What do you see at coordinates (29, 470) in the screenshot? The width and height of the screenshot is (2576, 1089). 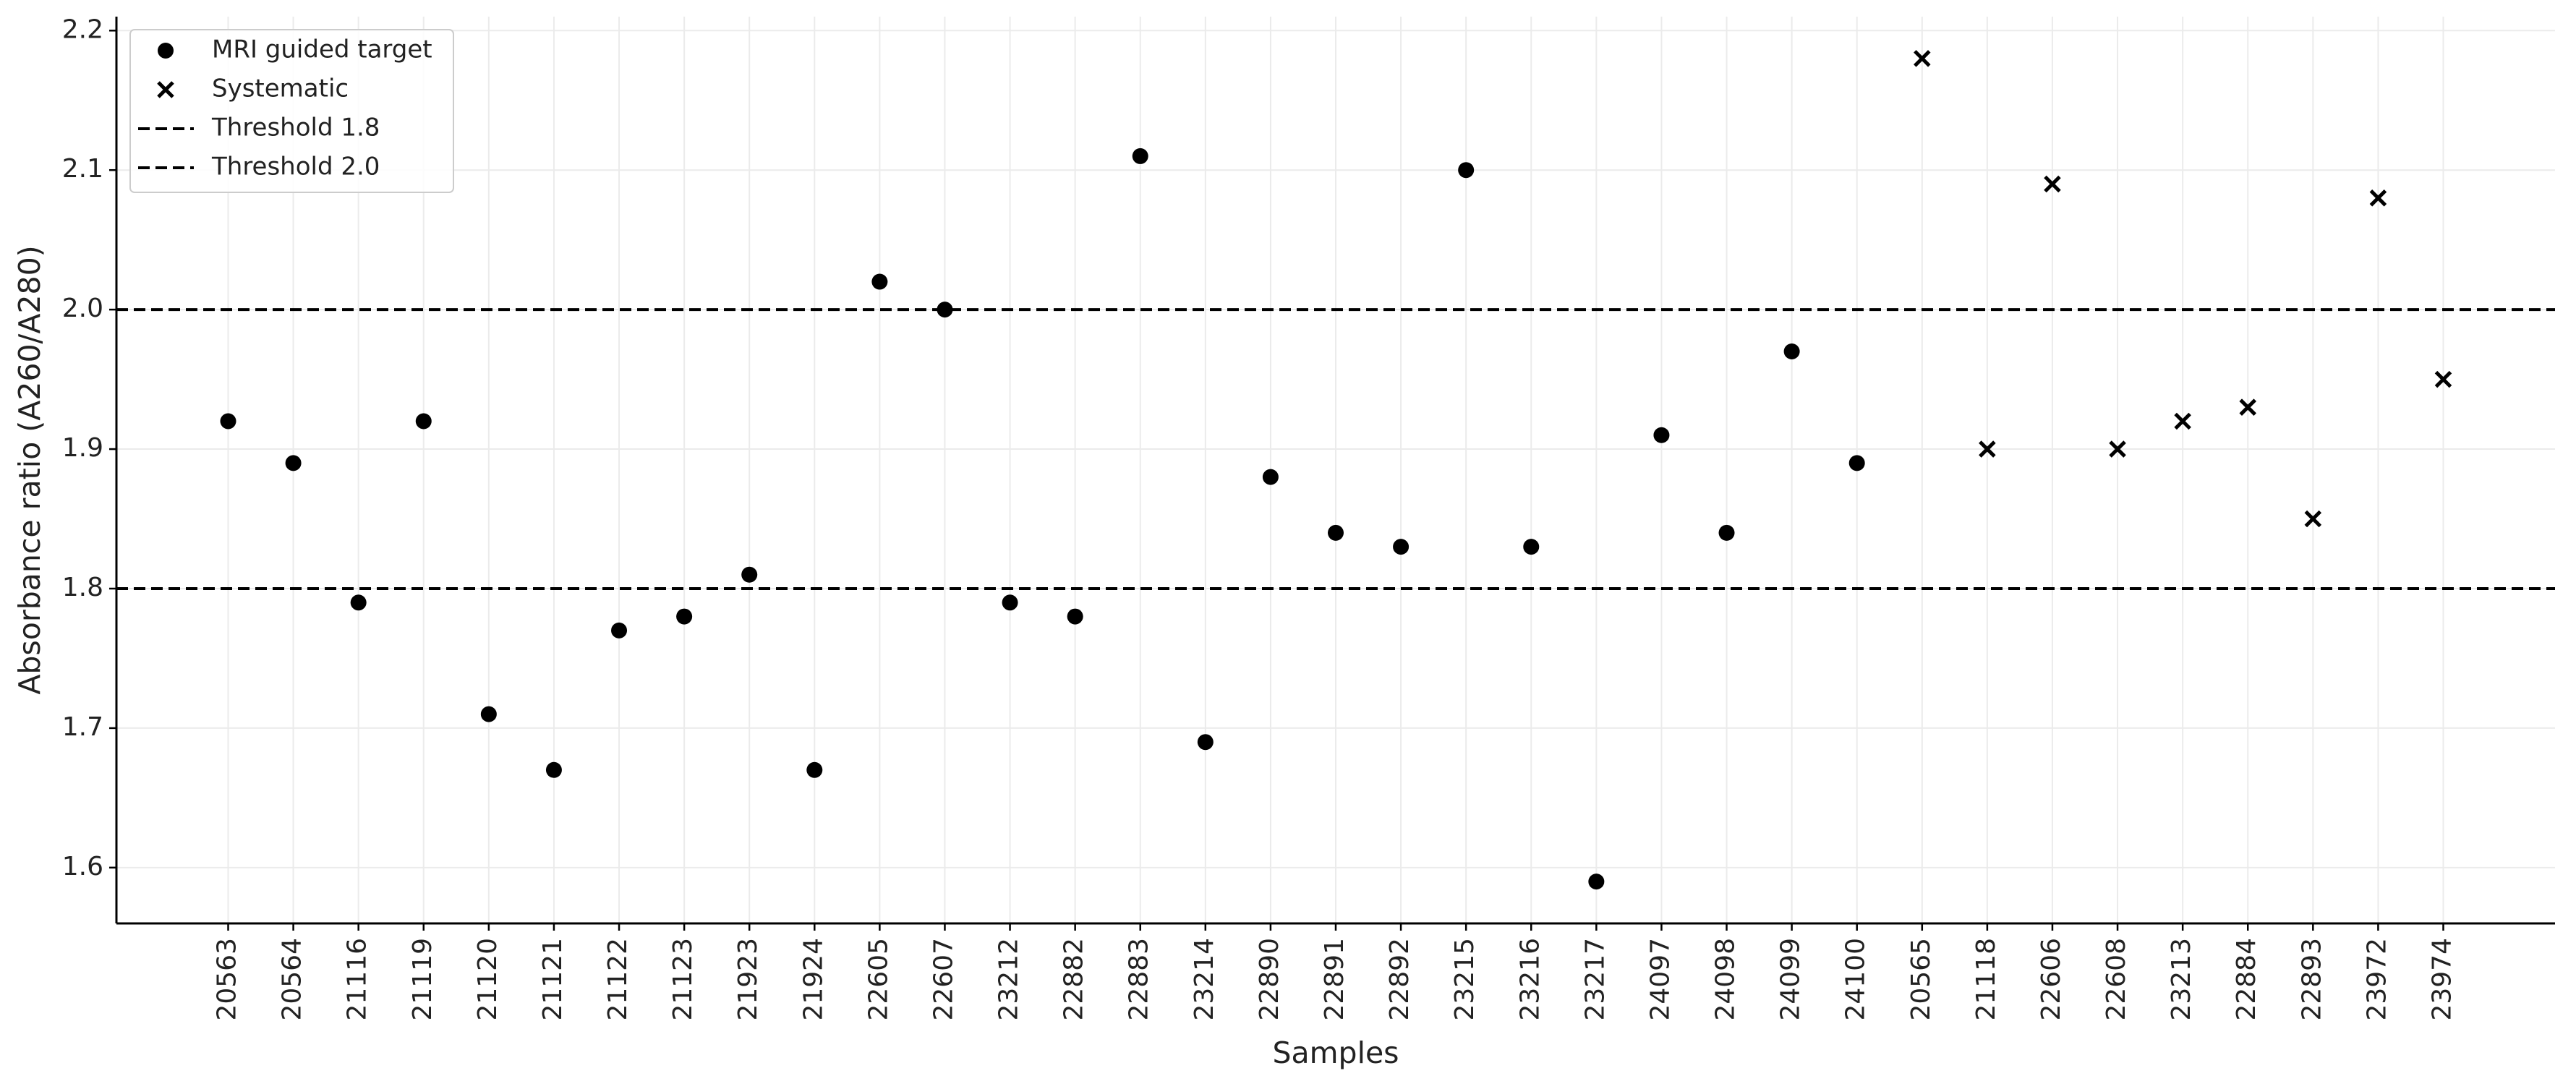 I see `y-axis-label: Absorbance ratio (A260/A280)` at bounding box center [29, 470].